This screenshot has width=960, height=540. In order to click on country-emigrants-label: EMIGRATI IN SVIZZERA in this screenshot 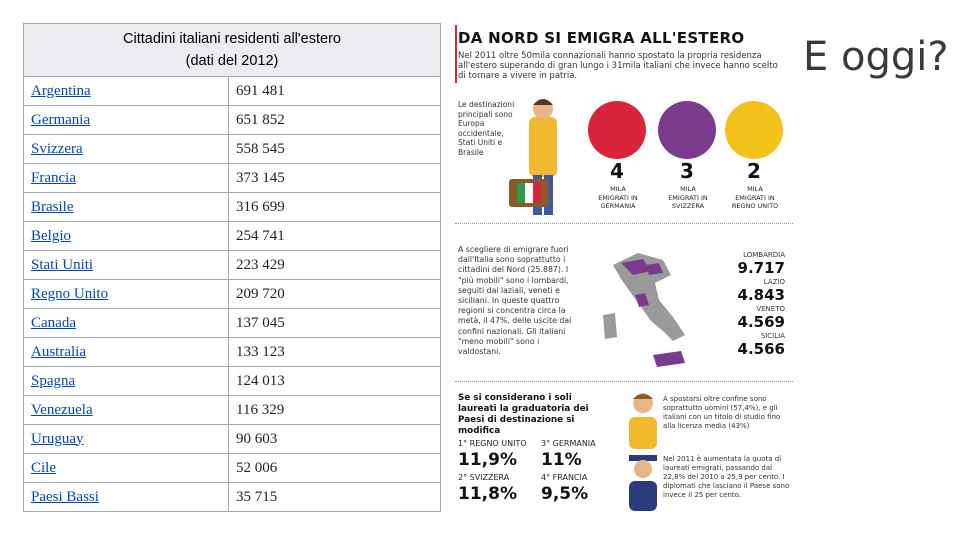, I will do `click(688, 202)`.